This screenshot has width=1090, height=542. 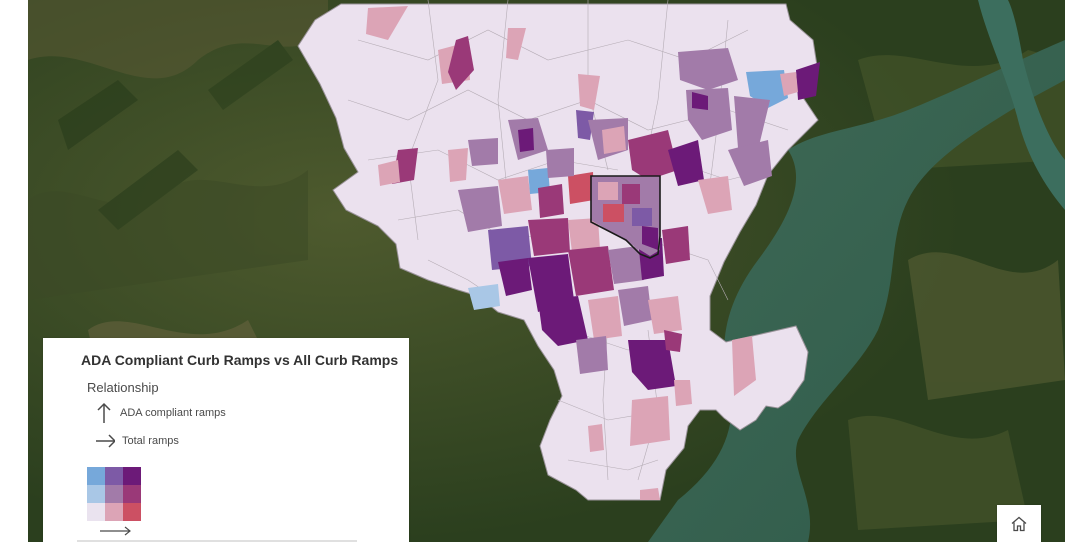 I want to click on legend-x-axis-row: Total ramps, so click(x=137, y=441).